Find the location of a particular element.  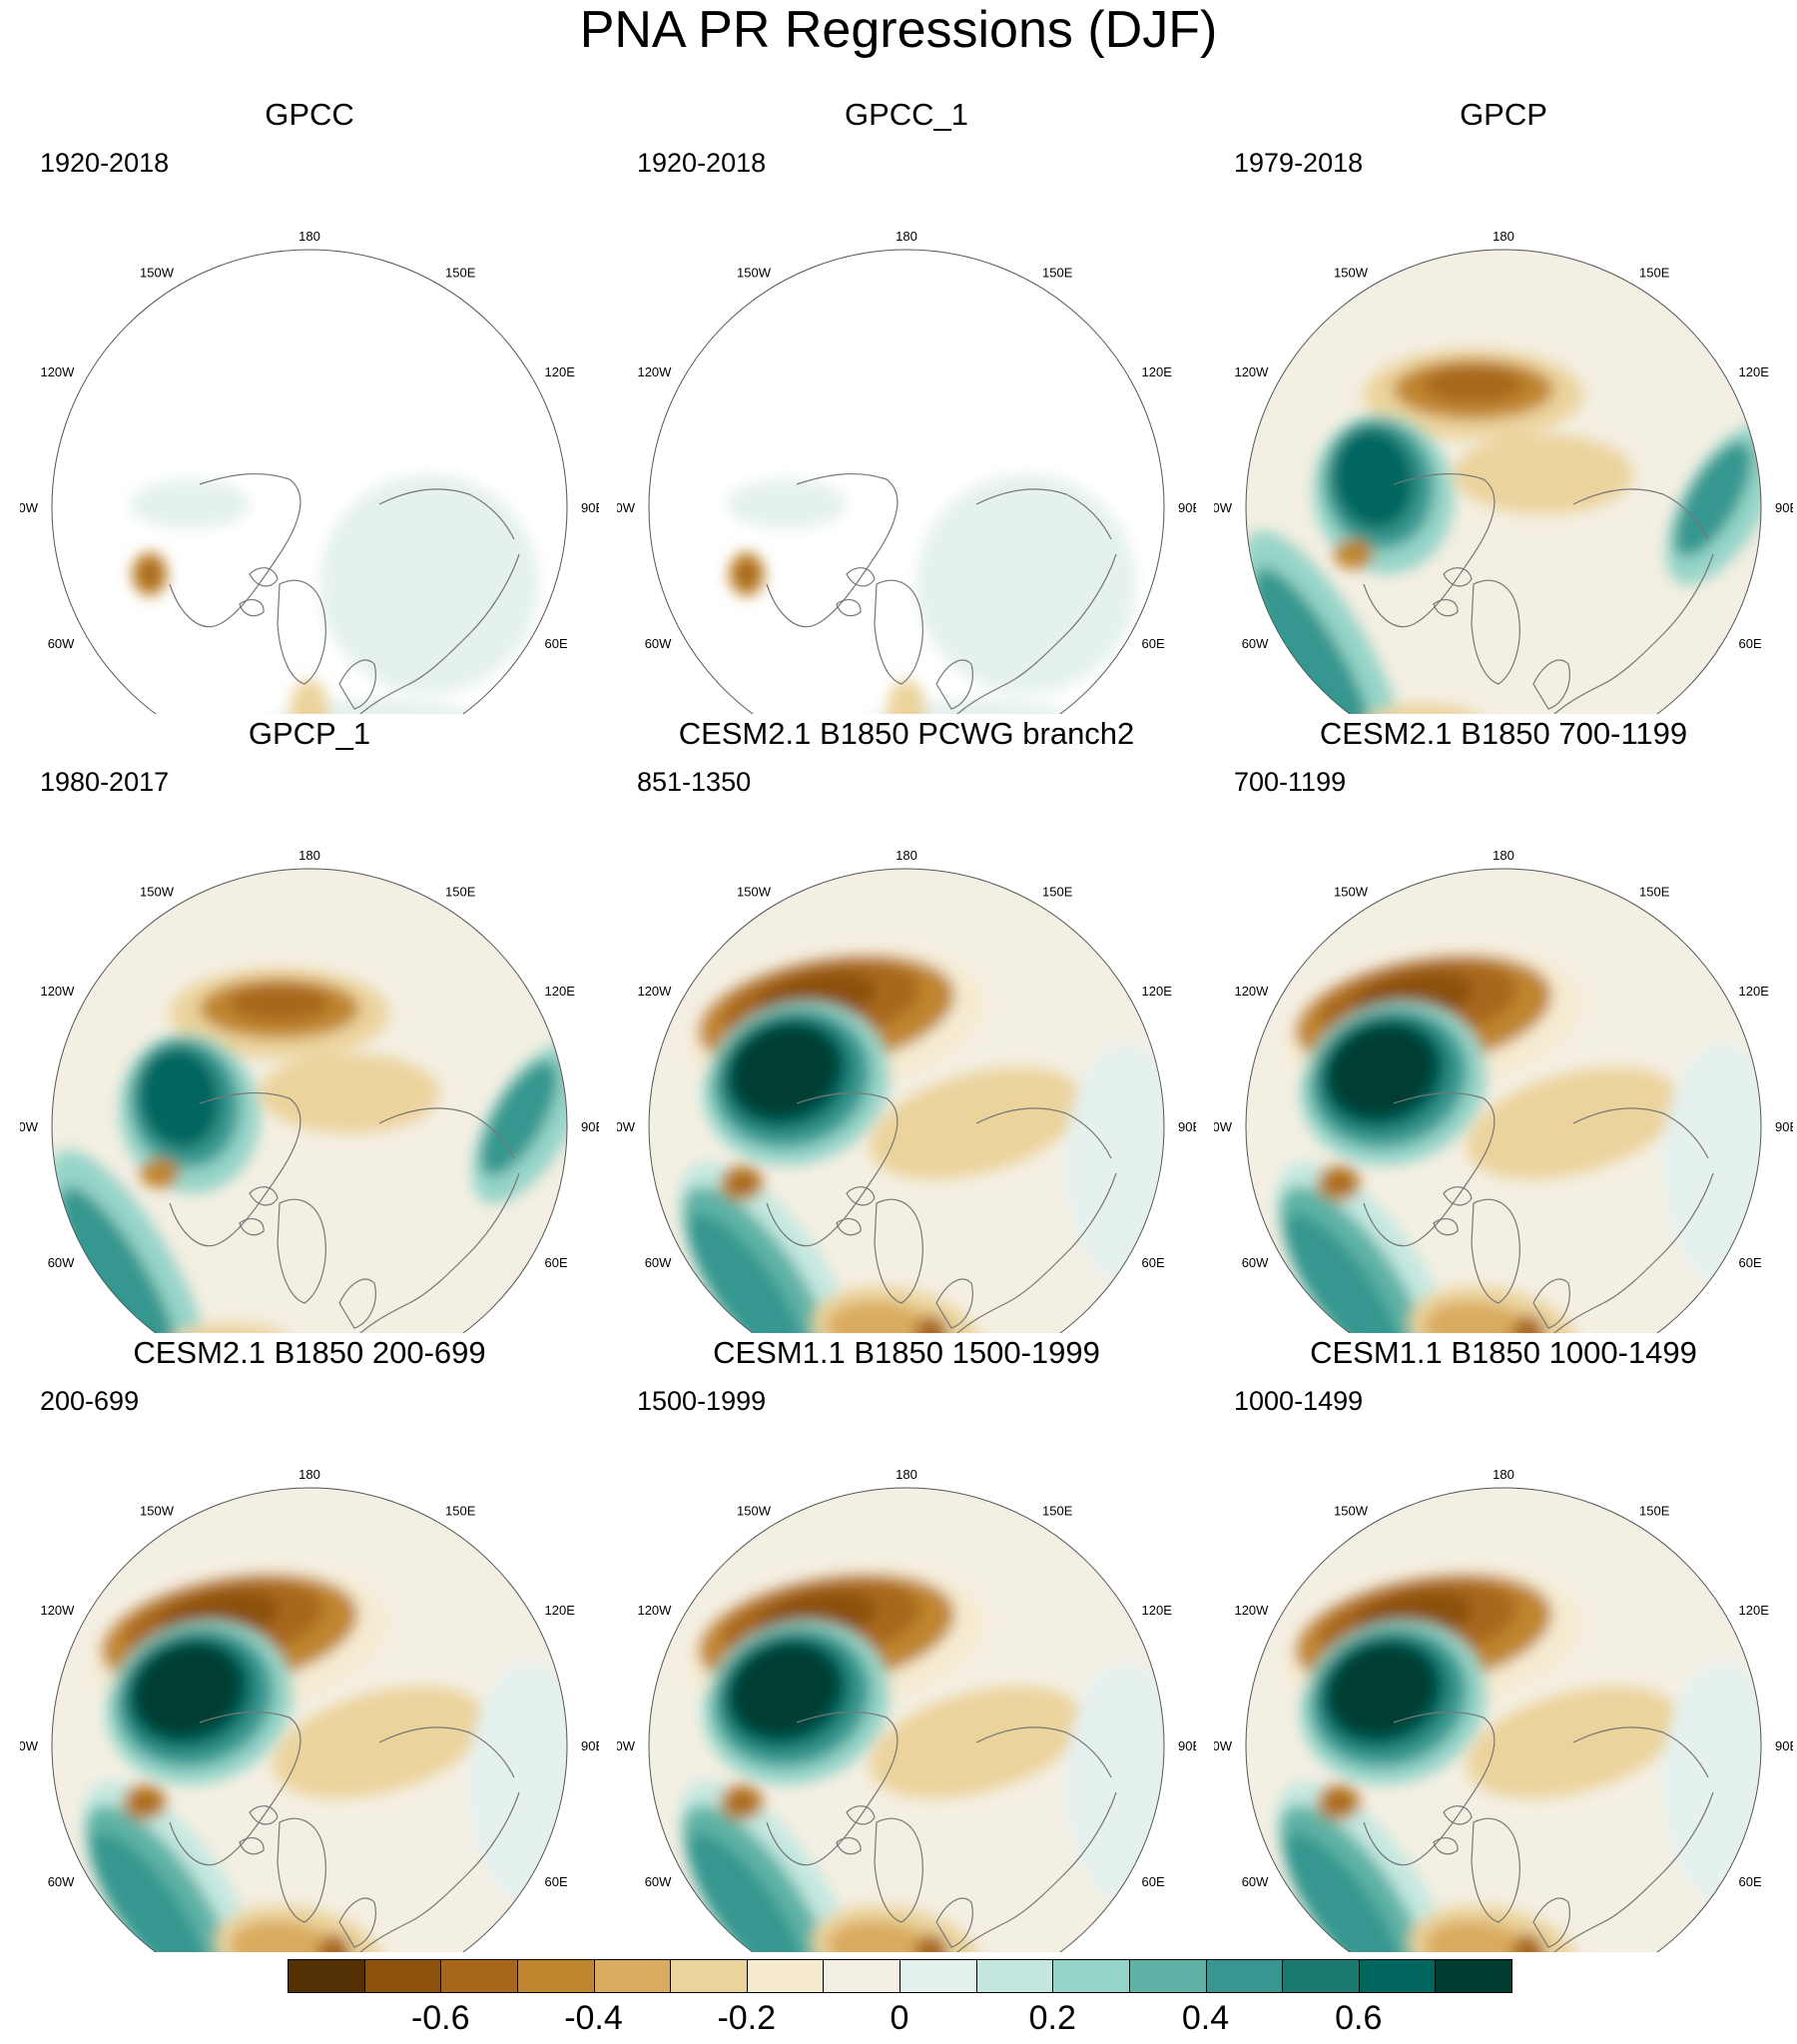

panel-title: CESM1.1 B1850 1500-1999 is located at coordinates (906, 1352).